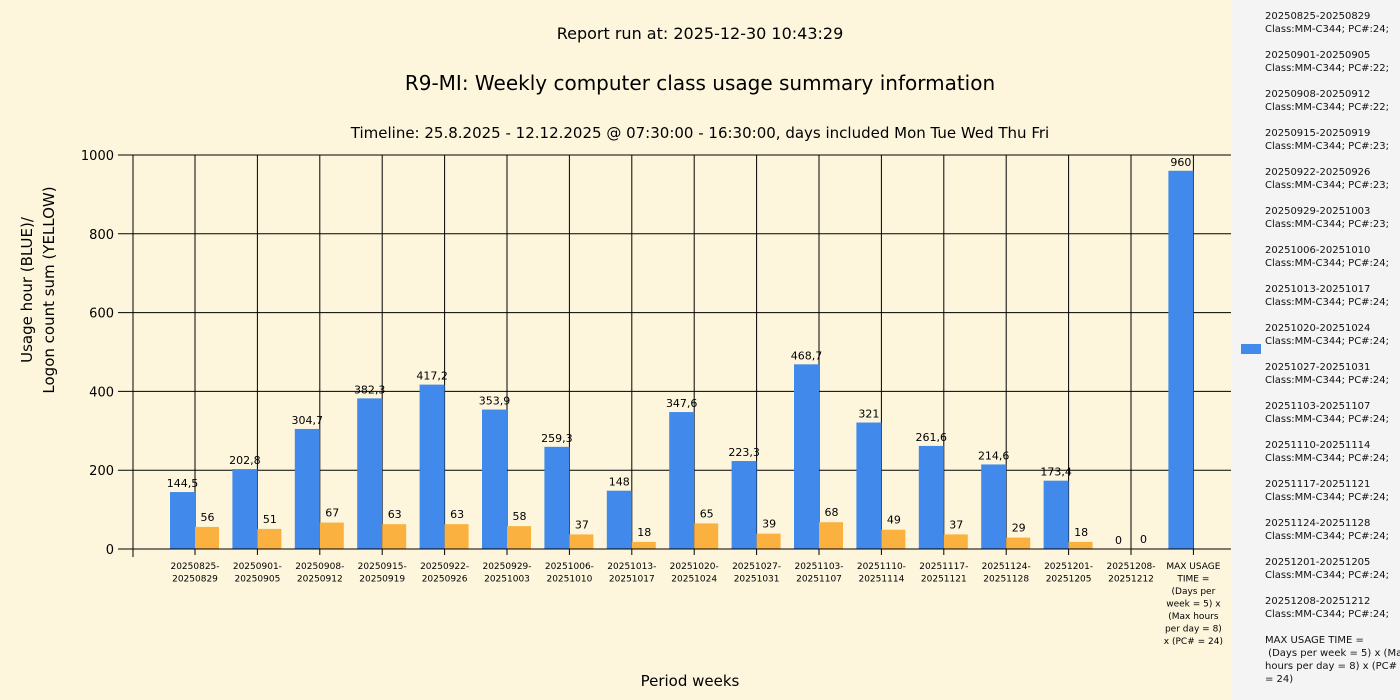 The image size is (1400, 700). I want to click on legend-entry-text: 20250908-20250912, so click(1318, 94).